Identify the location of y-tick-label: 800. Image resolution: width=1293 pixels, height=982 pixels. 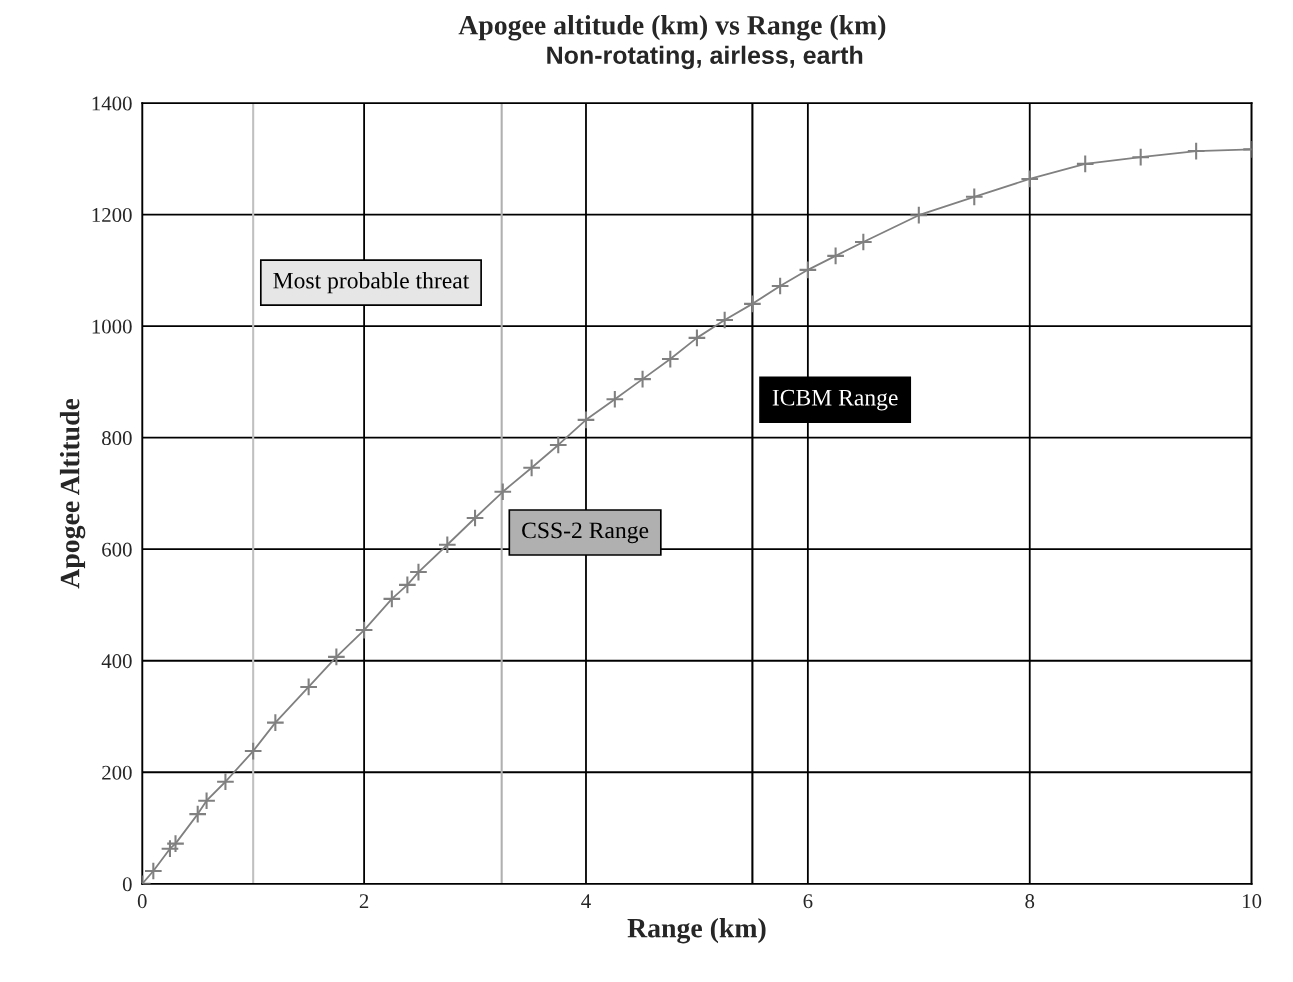
(117, 438).